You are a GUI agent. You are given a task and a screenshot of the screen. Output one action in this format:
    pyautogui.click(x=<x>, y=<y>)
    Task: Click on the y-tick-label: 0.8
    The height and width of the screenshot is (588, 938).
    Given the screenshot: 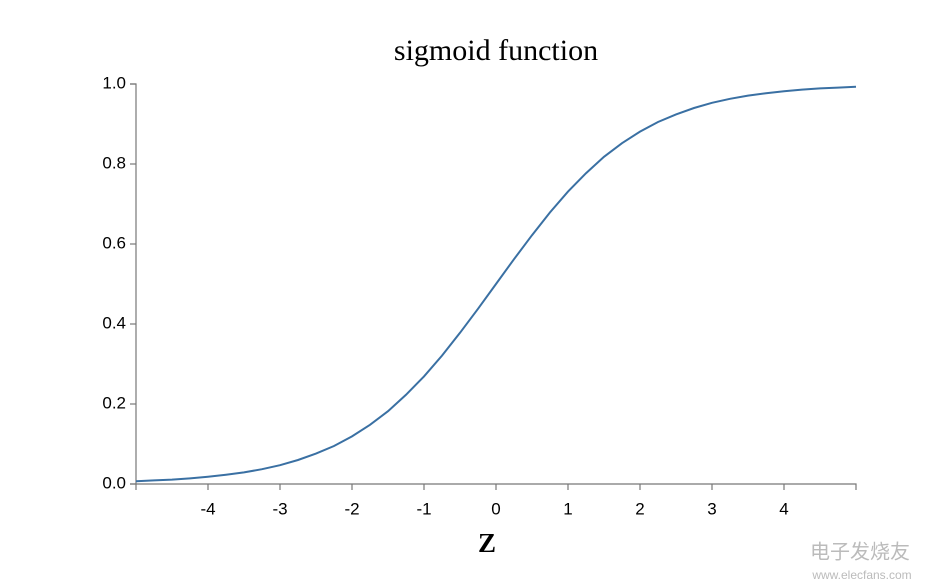 What is the action you would take?
    pyautogui.click(x=114, y=162)
    